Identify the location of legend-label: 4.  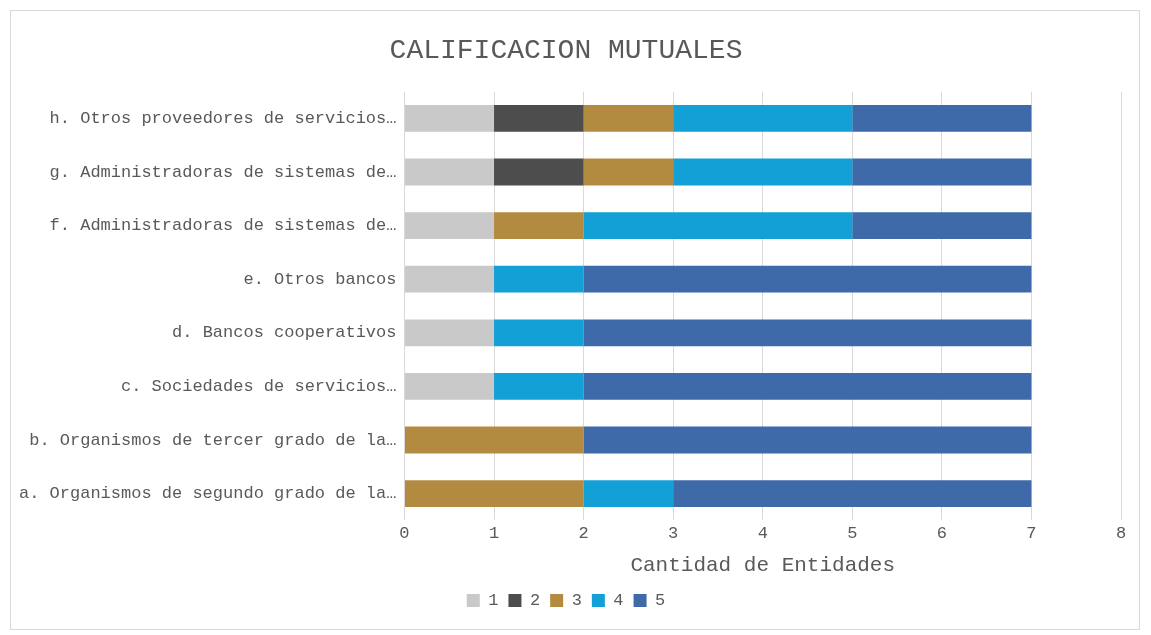
(618, 600).